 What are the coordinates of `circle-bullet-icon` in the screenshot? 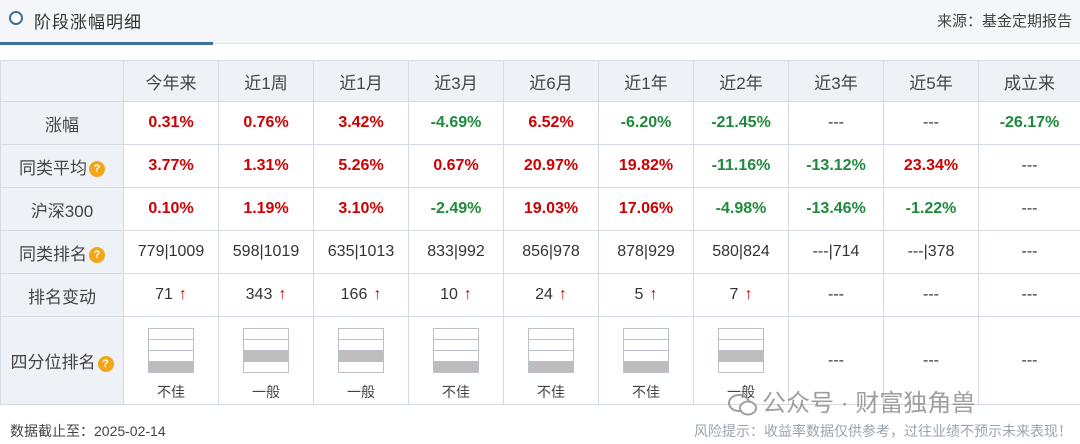 It's located at (16, 18).